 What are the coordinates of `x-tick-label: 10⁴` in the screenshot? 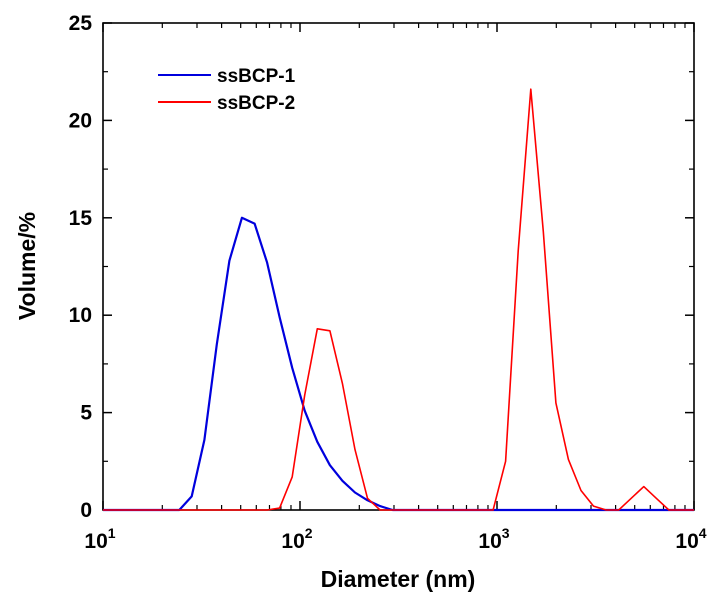 It's located at (690, 539).